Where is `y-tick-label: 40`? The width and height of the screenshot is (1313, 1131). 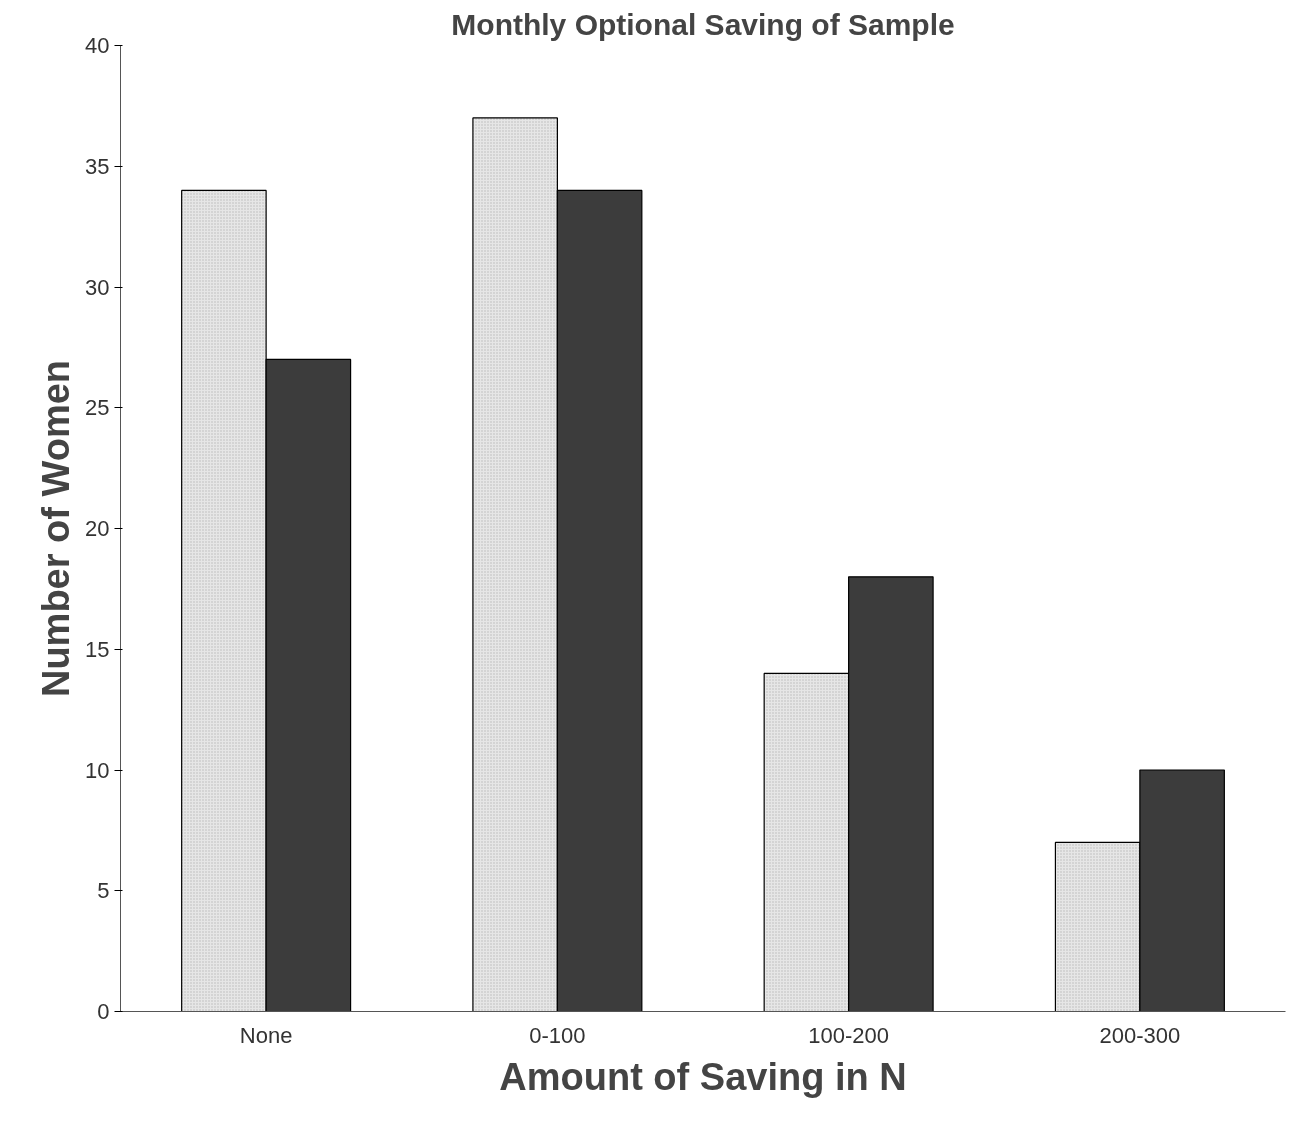 y-tick-label: 40 is located at coordinates (97, 45).